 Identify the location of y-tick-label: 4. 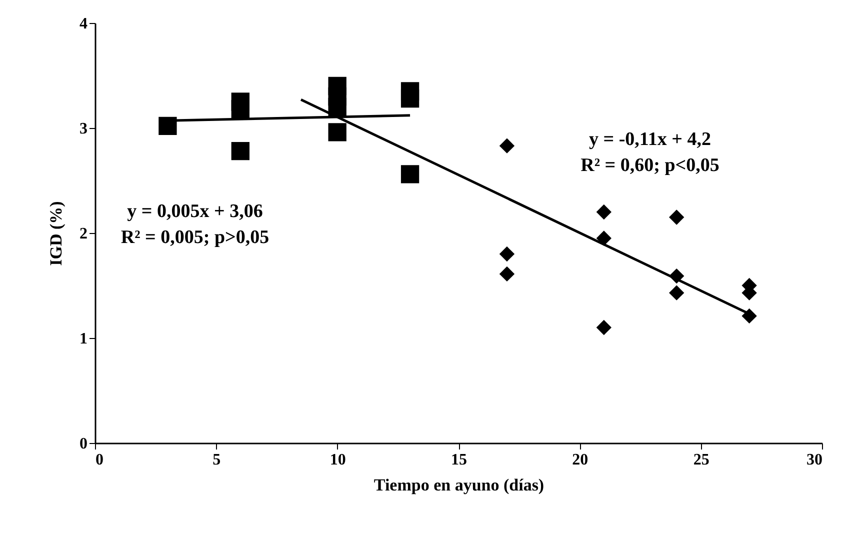
(84, 24).